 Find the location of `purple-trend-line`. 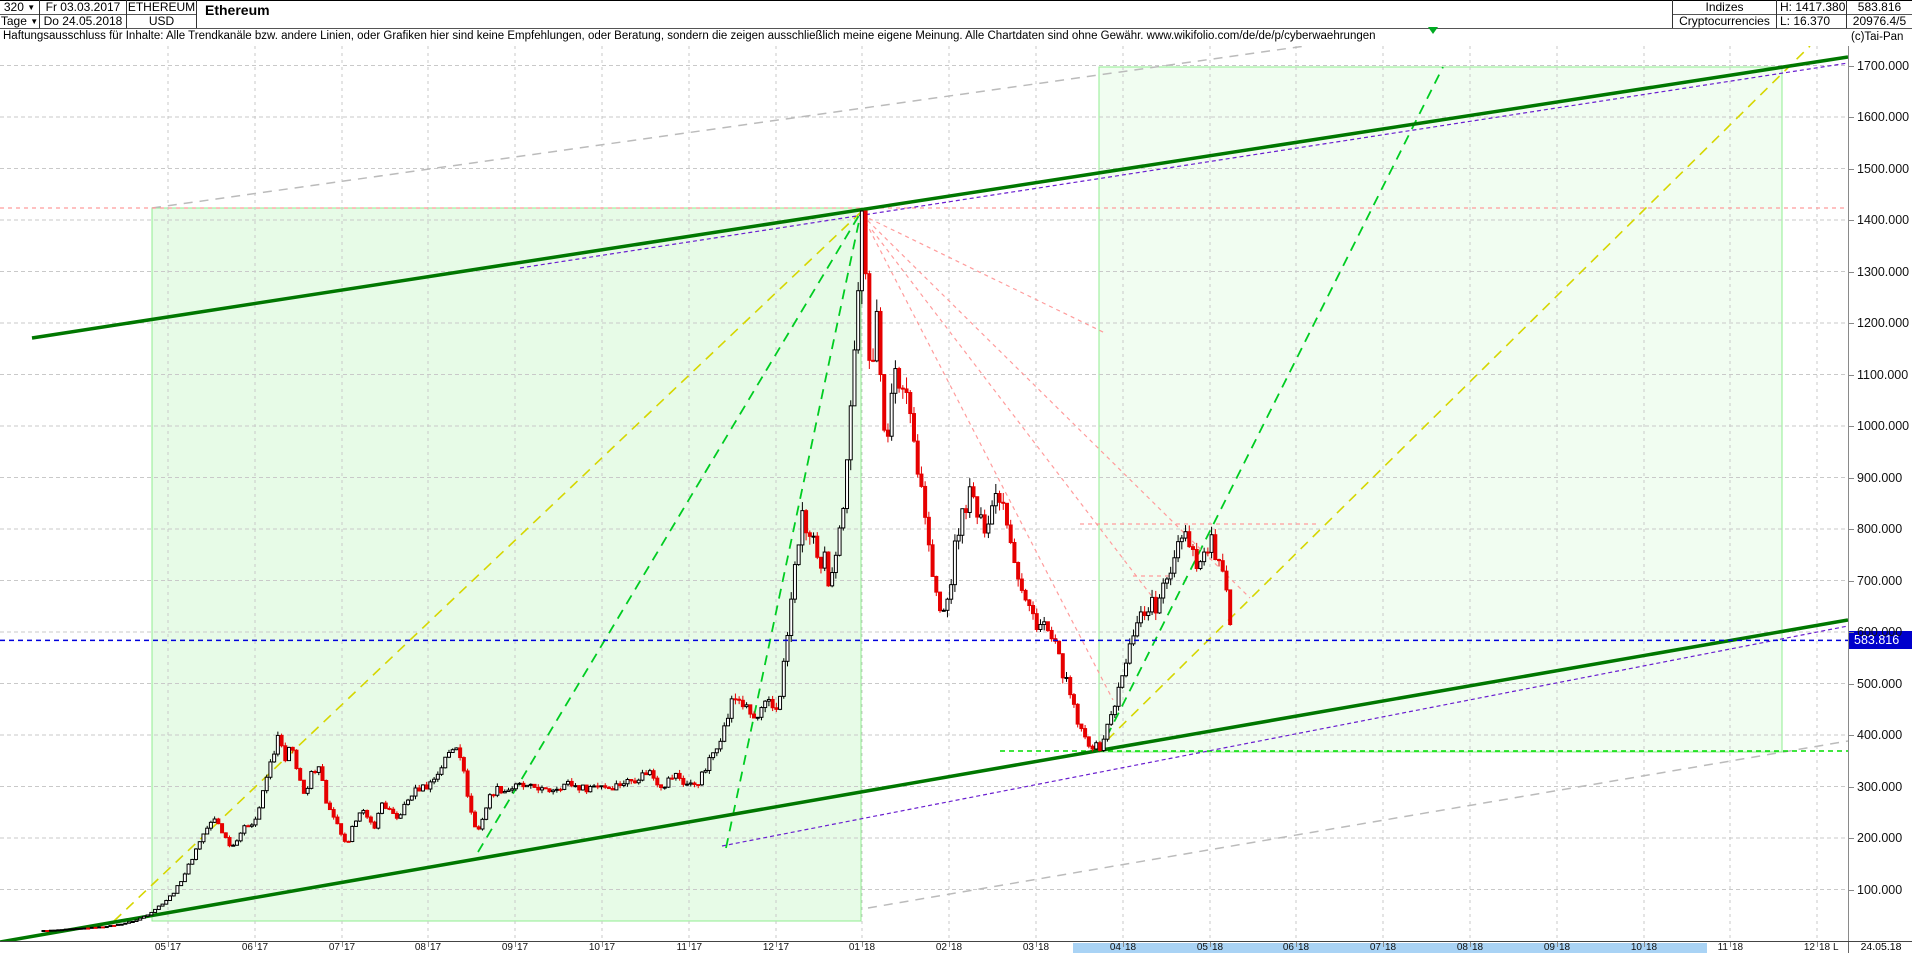

purple-trend-line is located at coordinates (1284, 736).